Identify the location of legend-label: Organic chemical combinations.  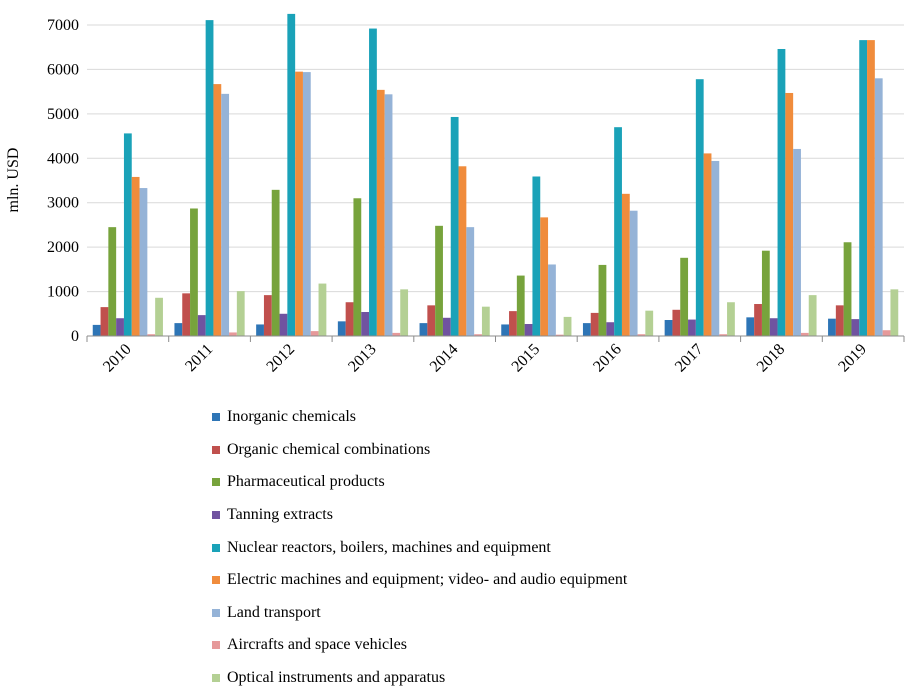
(329, 449).